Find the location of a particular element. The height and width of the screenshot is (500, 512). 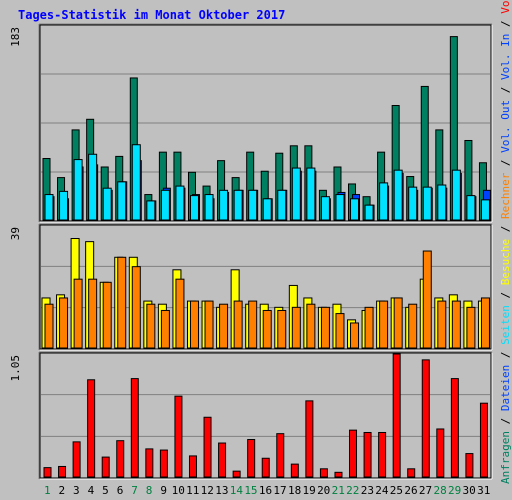

day-tick-label: 3 is located at coordinates (76, 490).